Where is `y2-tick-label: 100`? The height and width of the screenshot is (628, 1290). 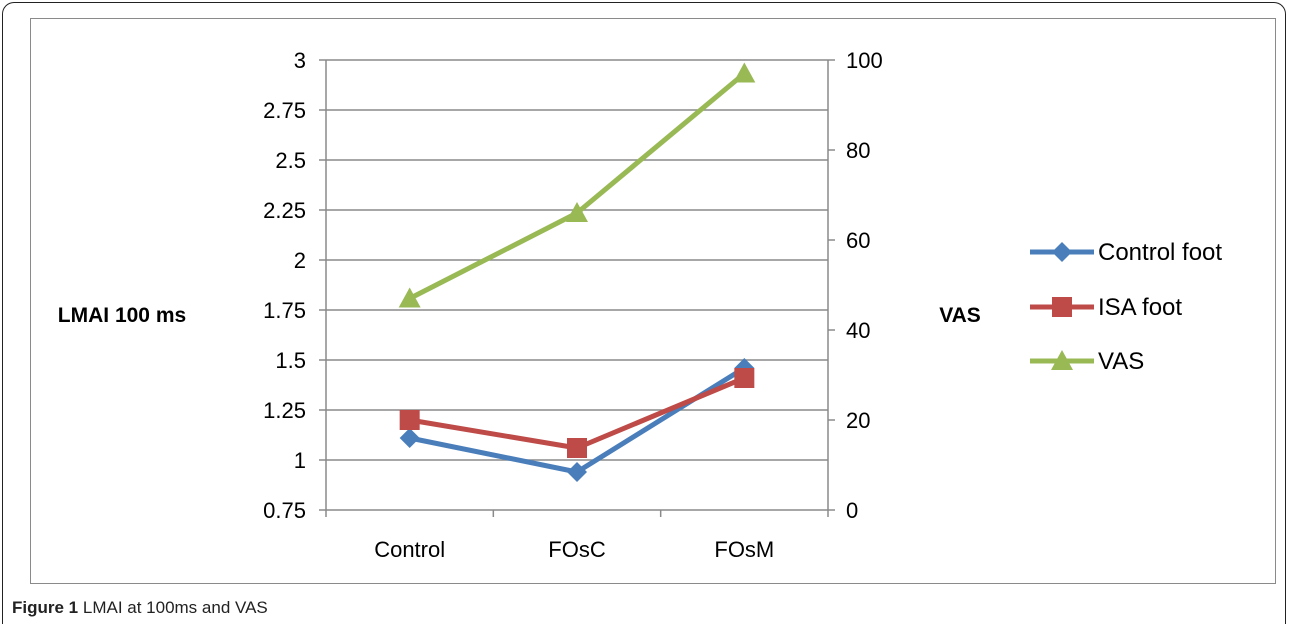 y2-tick-label: 100 is located at coordinates (864, 60).